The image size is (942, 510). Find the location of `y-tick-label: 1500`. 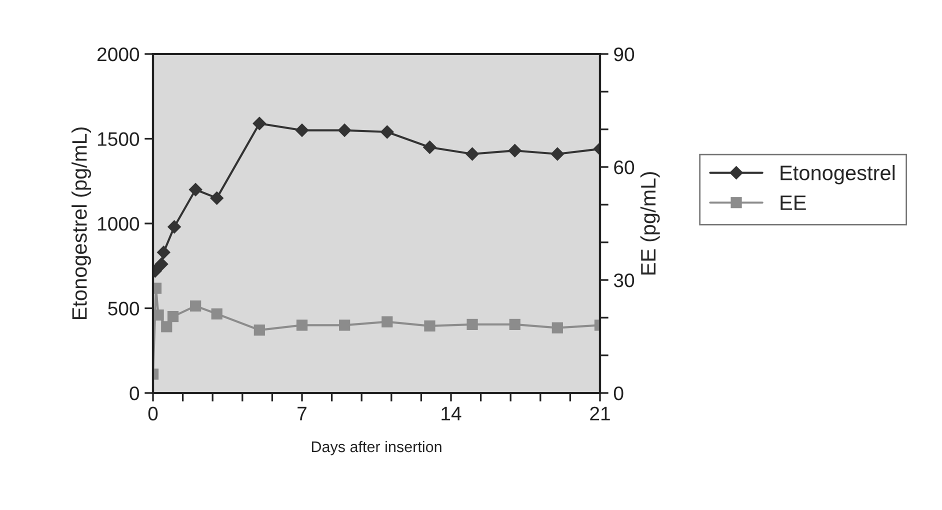

y-tick-label: 1500 is located at coordinates (119, 139).